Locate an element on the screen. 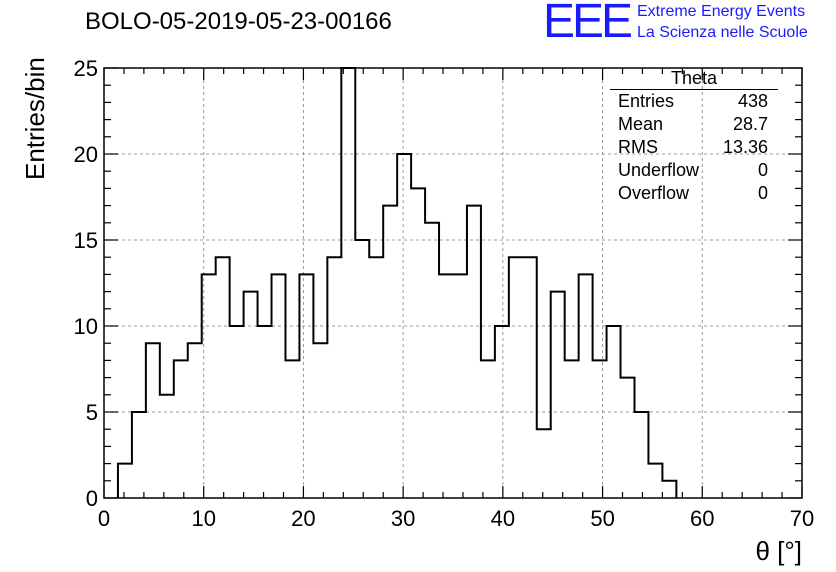 This screenshot has height=572, width=836. stats-label: Mean is located at coordinates (641, 124).